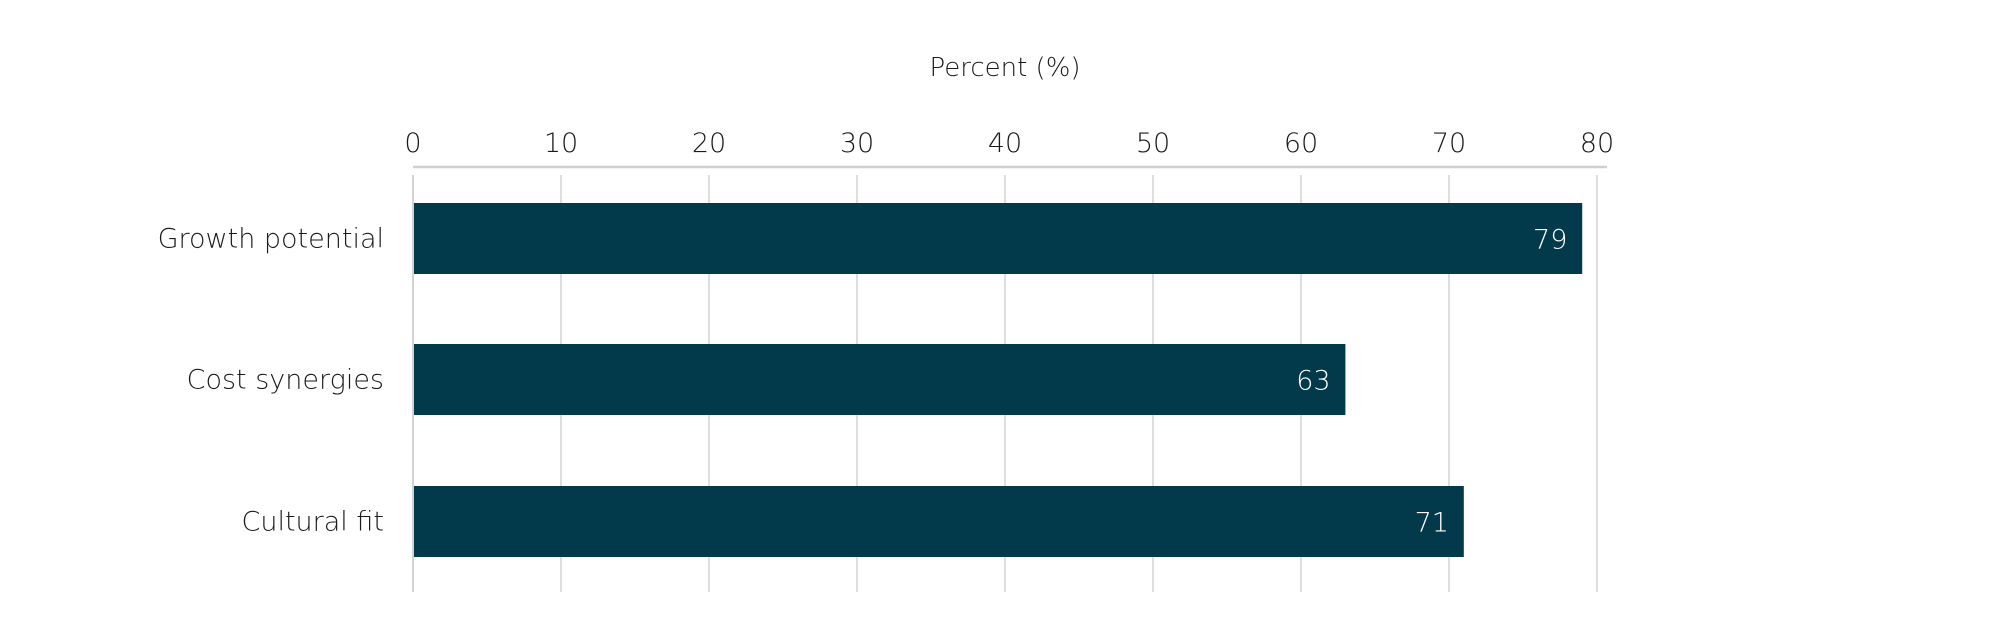  I want to click on x-tick-label: 30, so click(857, 143).